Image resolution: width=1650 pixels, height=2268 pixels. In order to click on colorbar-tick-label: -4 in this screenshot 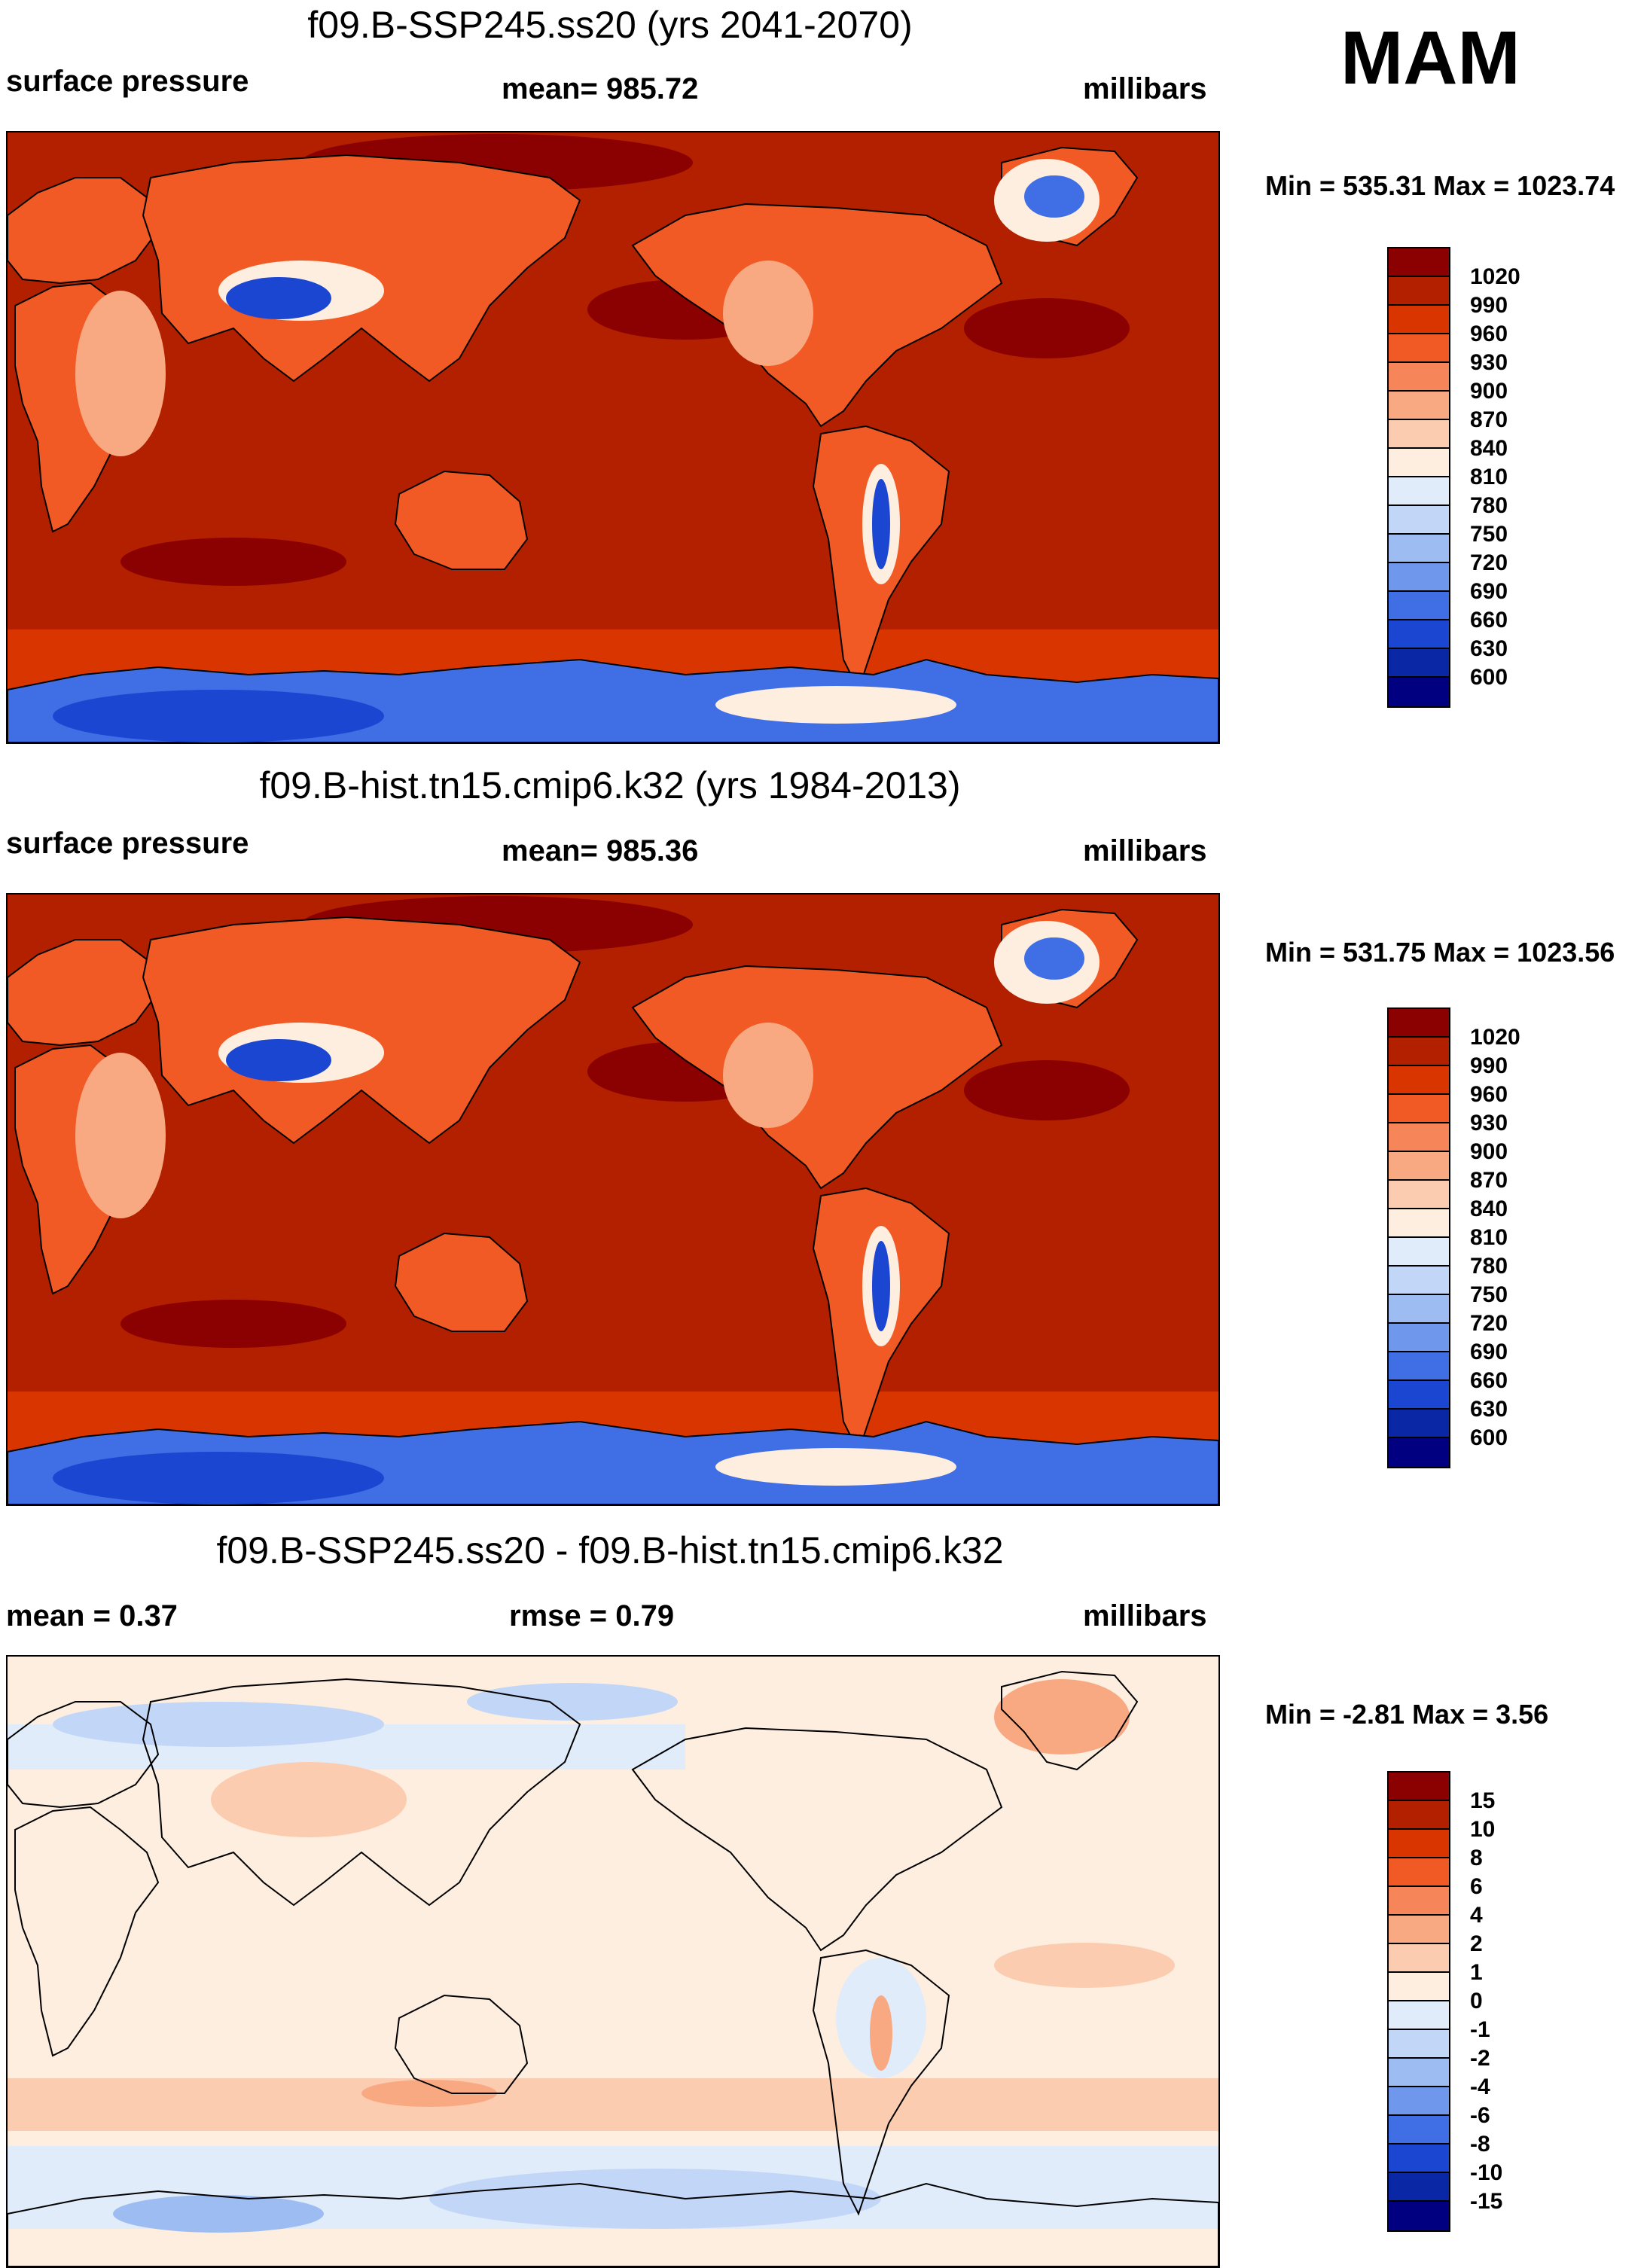, I will do `click(1480, 2086)`.